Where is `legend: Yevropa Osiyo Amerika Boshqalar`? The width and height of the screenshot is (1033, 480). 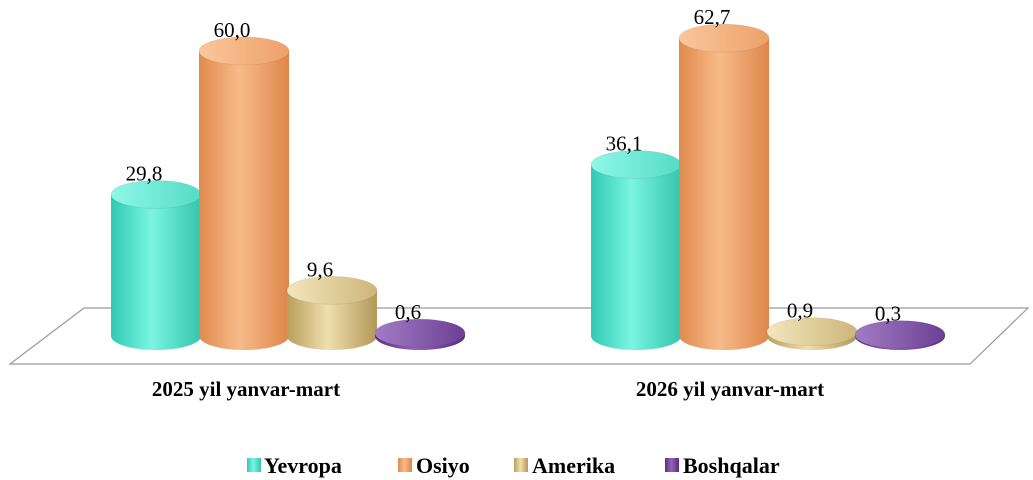 legend: Yevropa Osiyo Amerika Boshqalar is located at coordinates (513, 465).